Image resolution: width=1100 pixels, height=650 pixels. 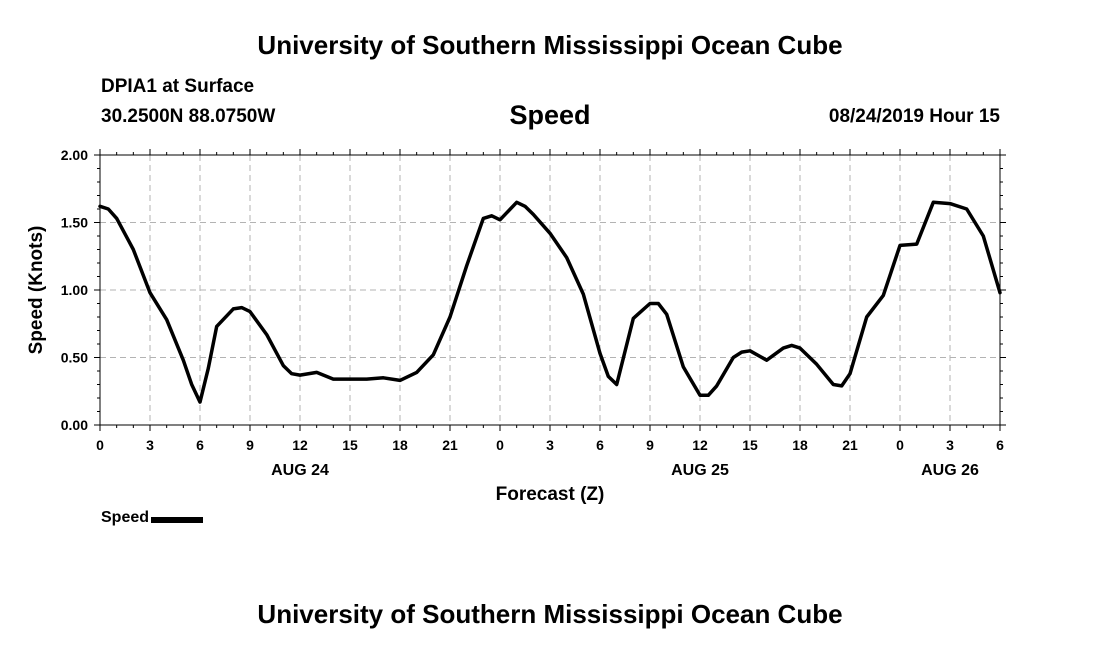 I want to click on date-label: AUG 26, so click(x=950, y=470).